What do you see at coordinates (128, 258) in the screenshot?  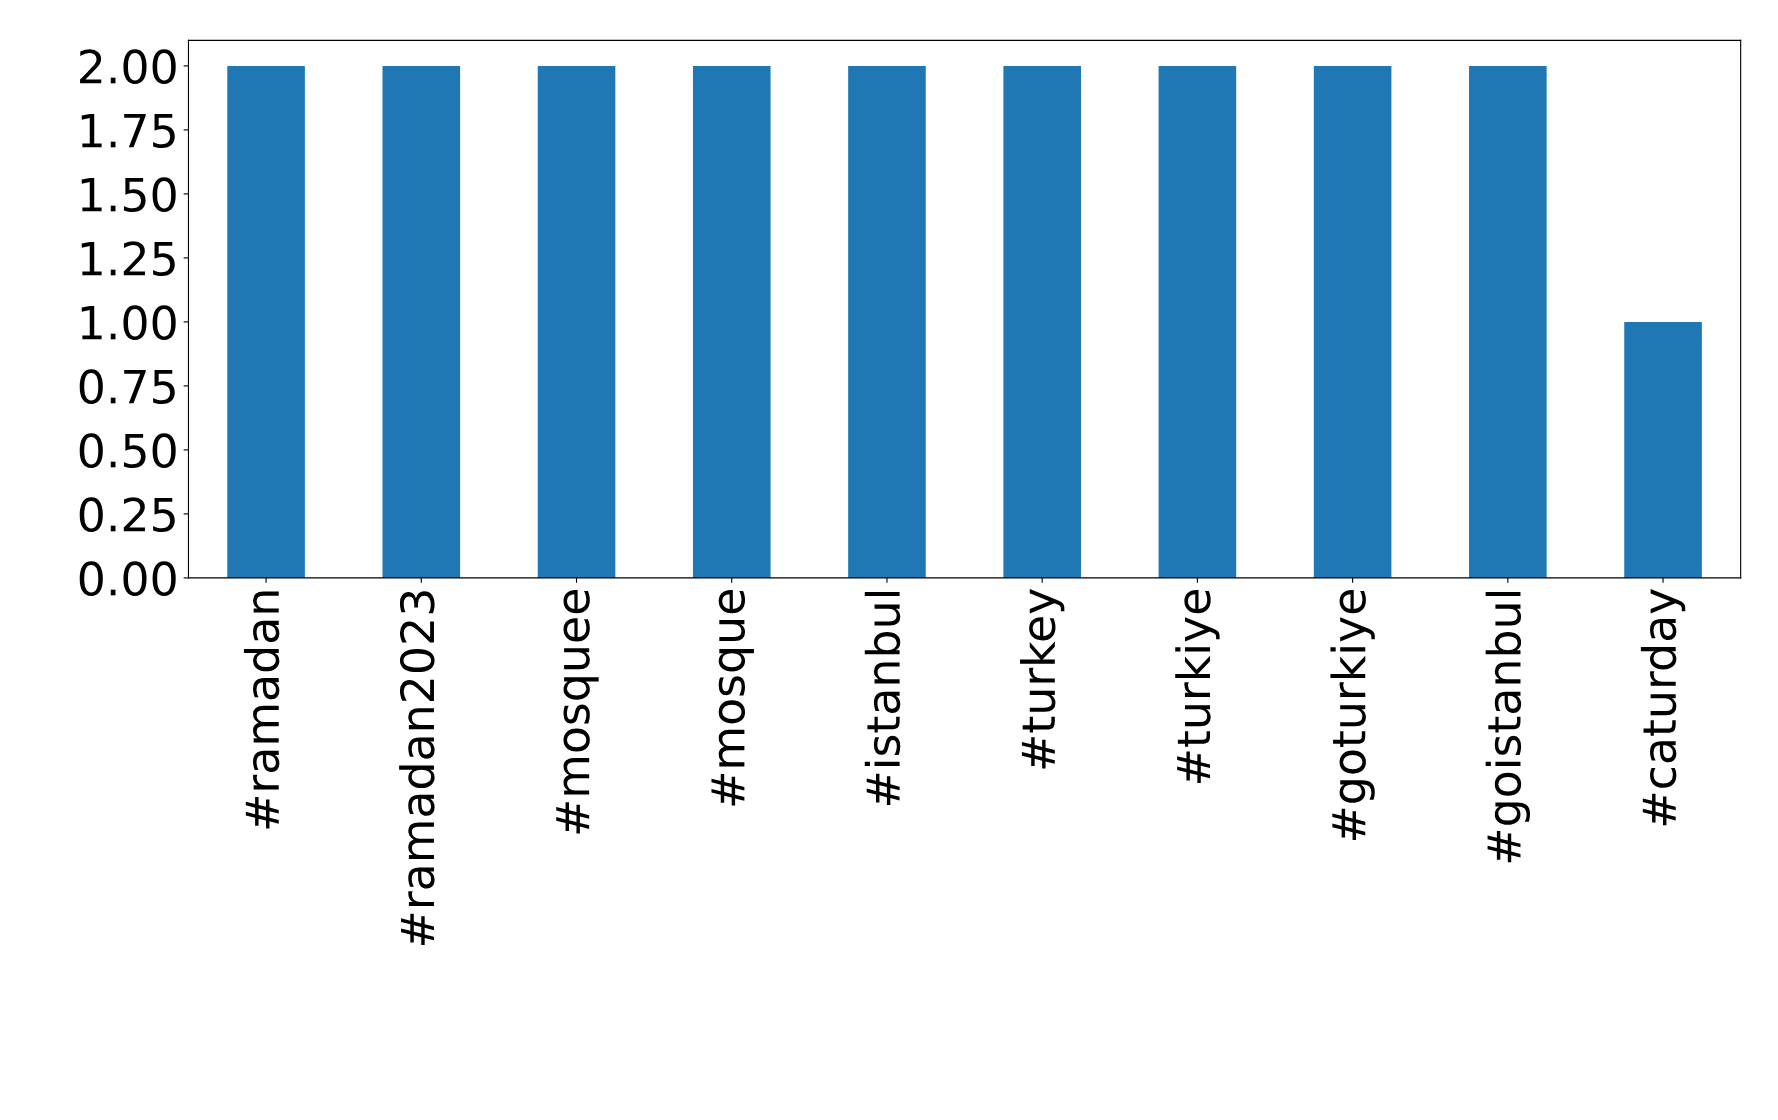 I see `y-tick-label: 1.25` at bounding box center [128, 258].